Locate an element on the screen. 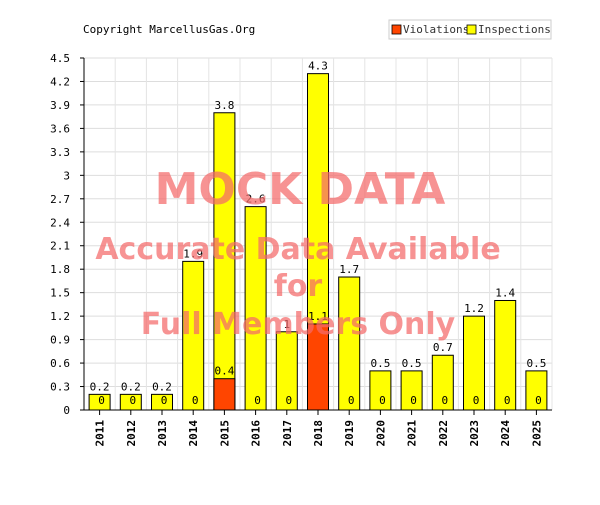 The height and width of the screenshot is (505, 600). x-tick-label-2013: 2013 is located at coordinates (162, 433).